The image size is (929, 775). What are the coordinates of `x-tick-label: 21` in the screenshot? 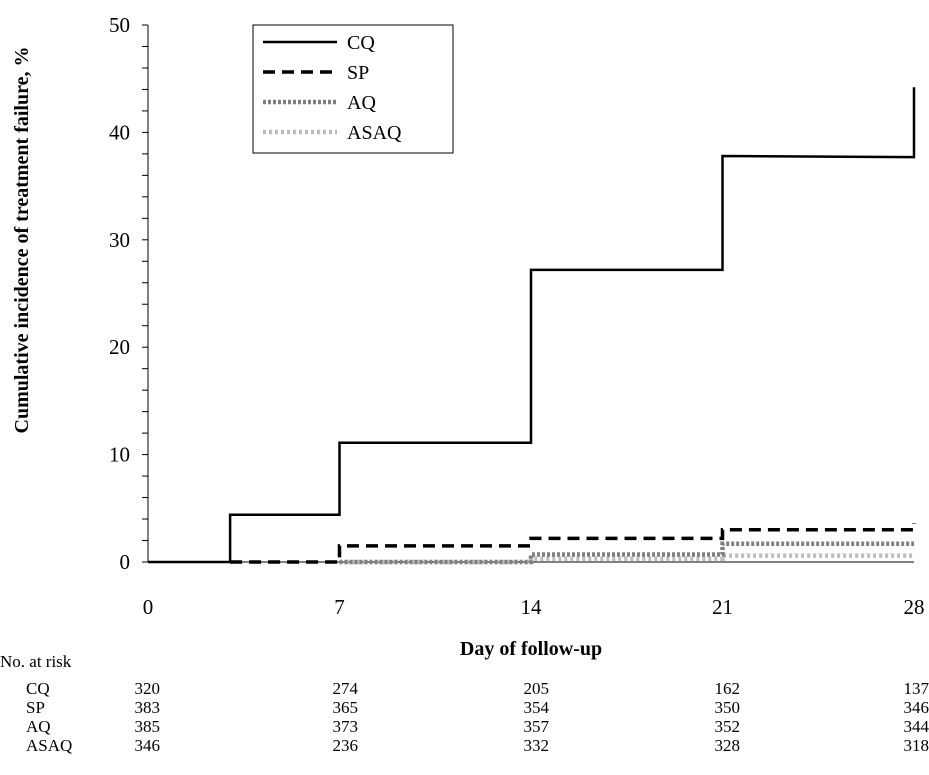 It's located at (722, 607).